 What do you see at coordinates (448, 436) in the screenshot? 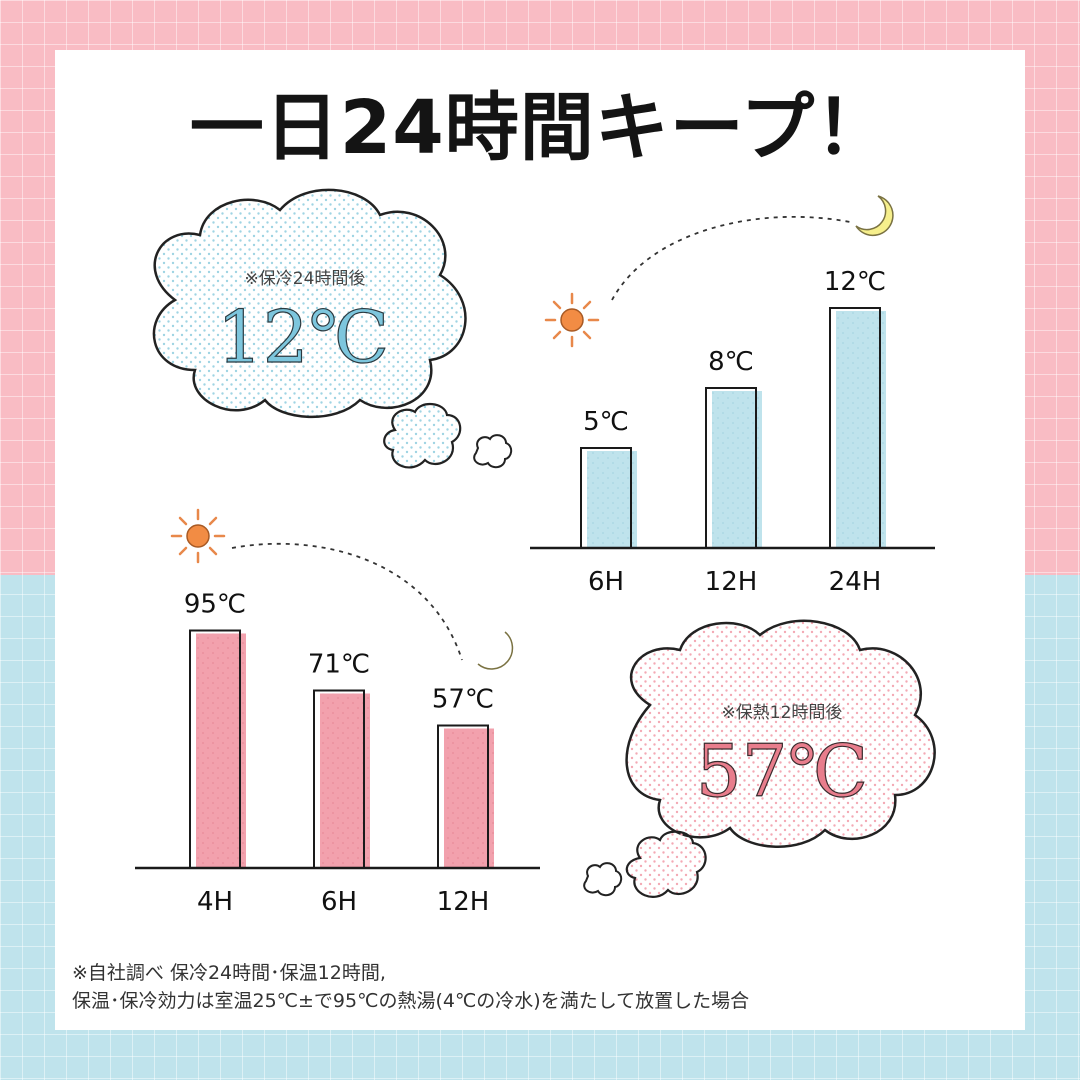
I see `cold-small-clouds` at bounding box center [448, 436].